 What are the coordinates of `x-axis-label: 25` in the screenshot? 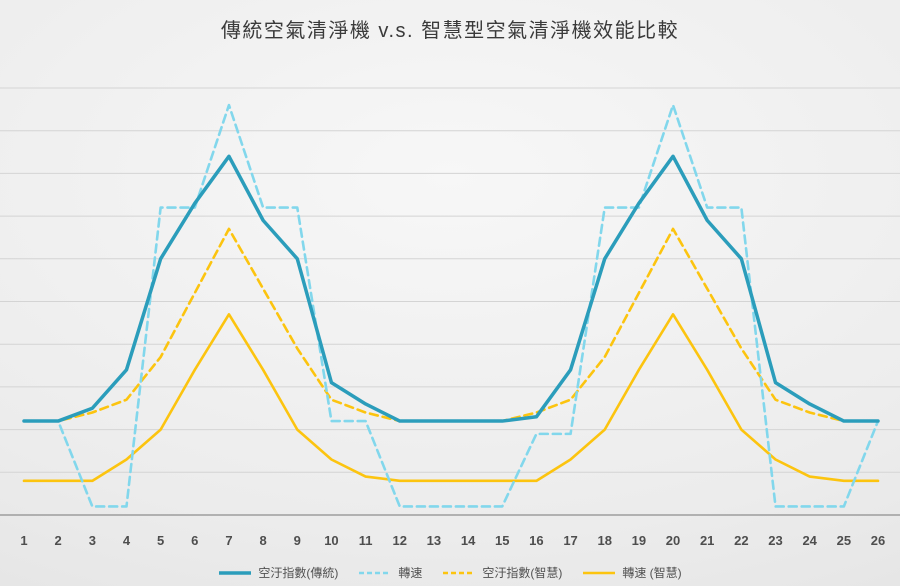 It's located at (844, 540).